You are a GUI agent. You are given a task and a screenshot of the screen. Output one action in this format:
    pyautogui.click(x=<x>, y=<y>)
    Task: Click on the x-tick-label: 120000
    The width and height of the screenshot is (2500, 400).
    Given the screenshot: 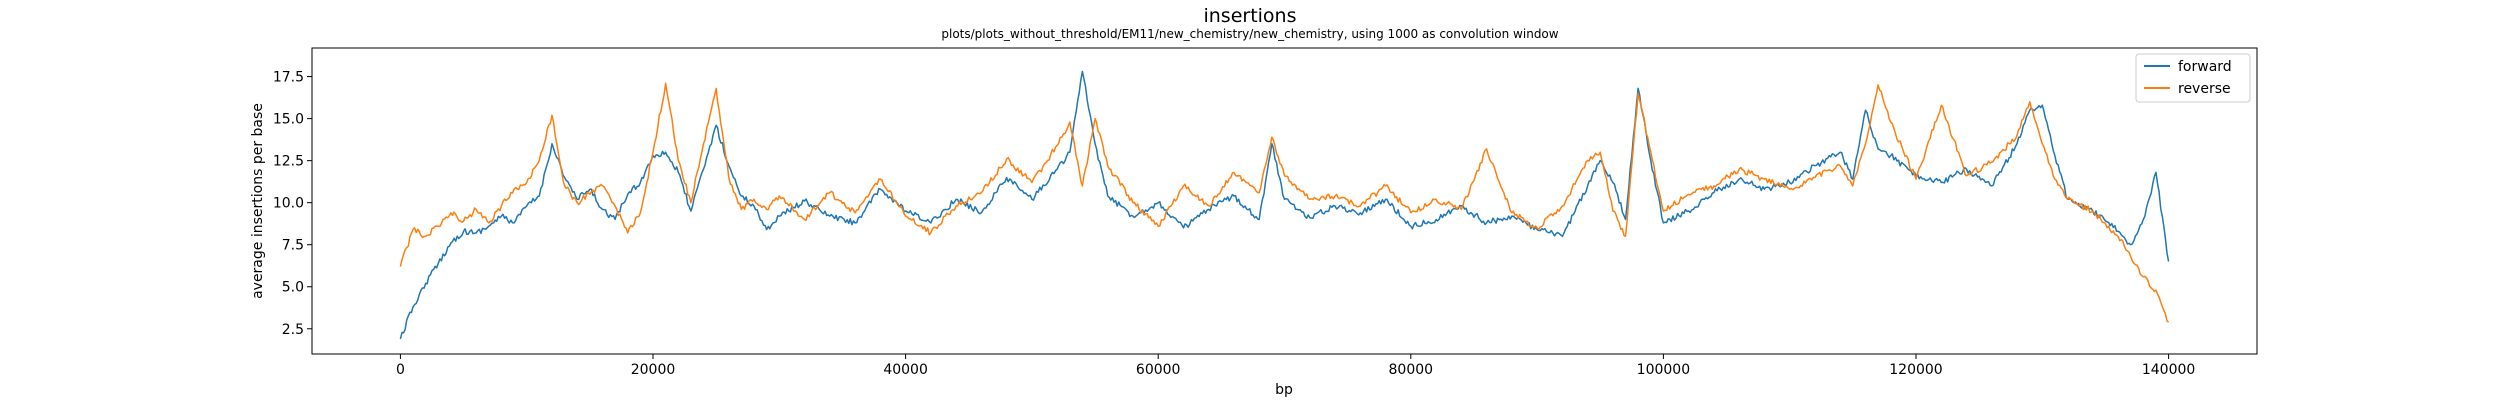 What is the action you would take?
    pyautogui.click(x=1915, y=370)
    